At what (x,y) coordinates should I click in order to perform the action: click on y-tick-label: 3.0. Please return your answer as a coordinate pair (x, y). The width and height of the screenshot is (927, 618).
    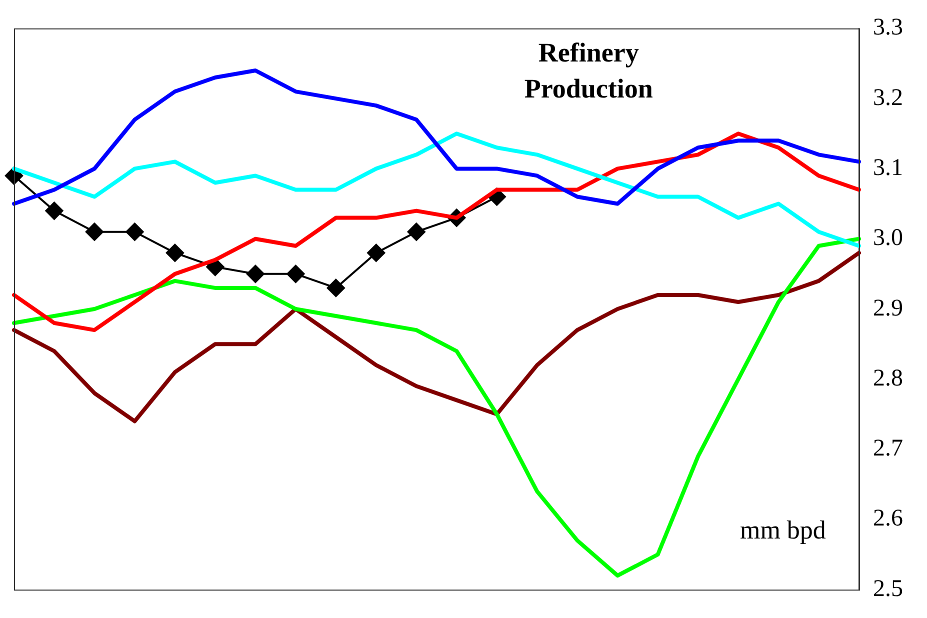
    Looking at the image, I should click on (888, 238).